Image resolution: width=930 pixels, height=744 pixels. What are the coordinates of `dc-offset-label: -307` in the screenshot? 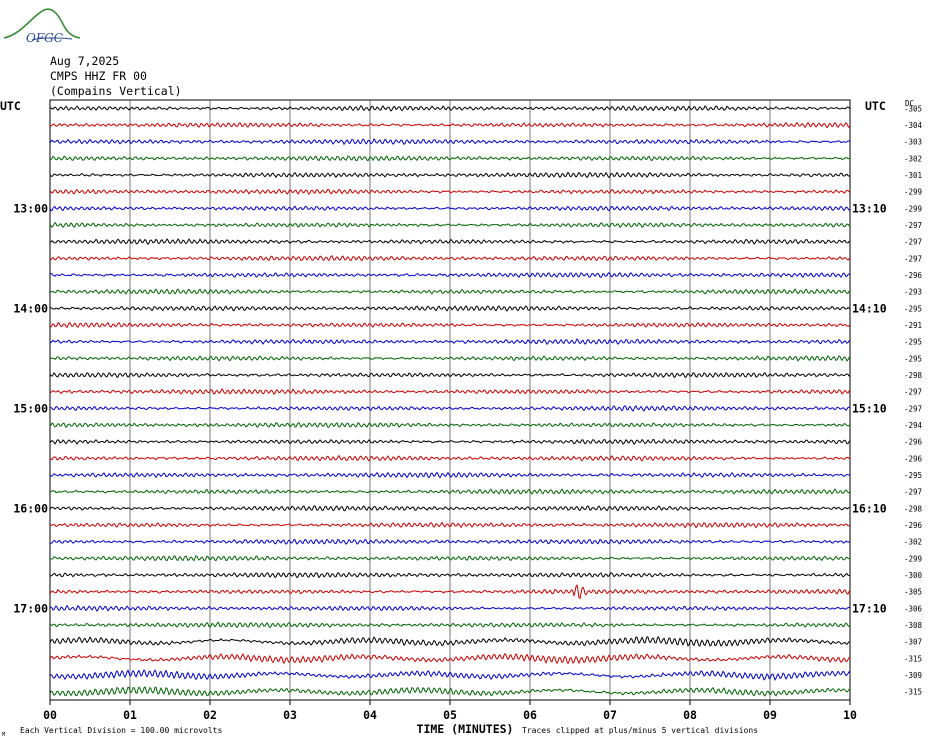 It's located at (913, 642).